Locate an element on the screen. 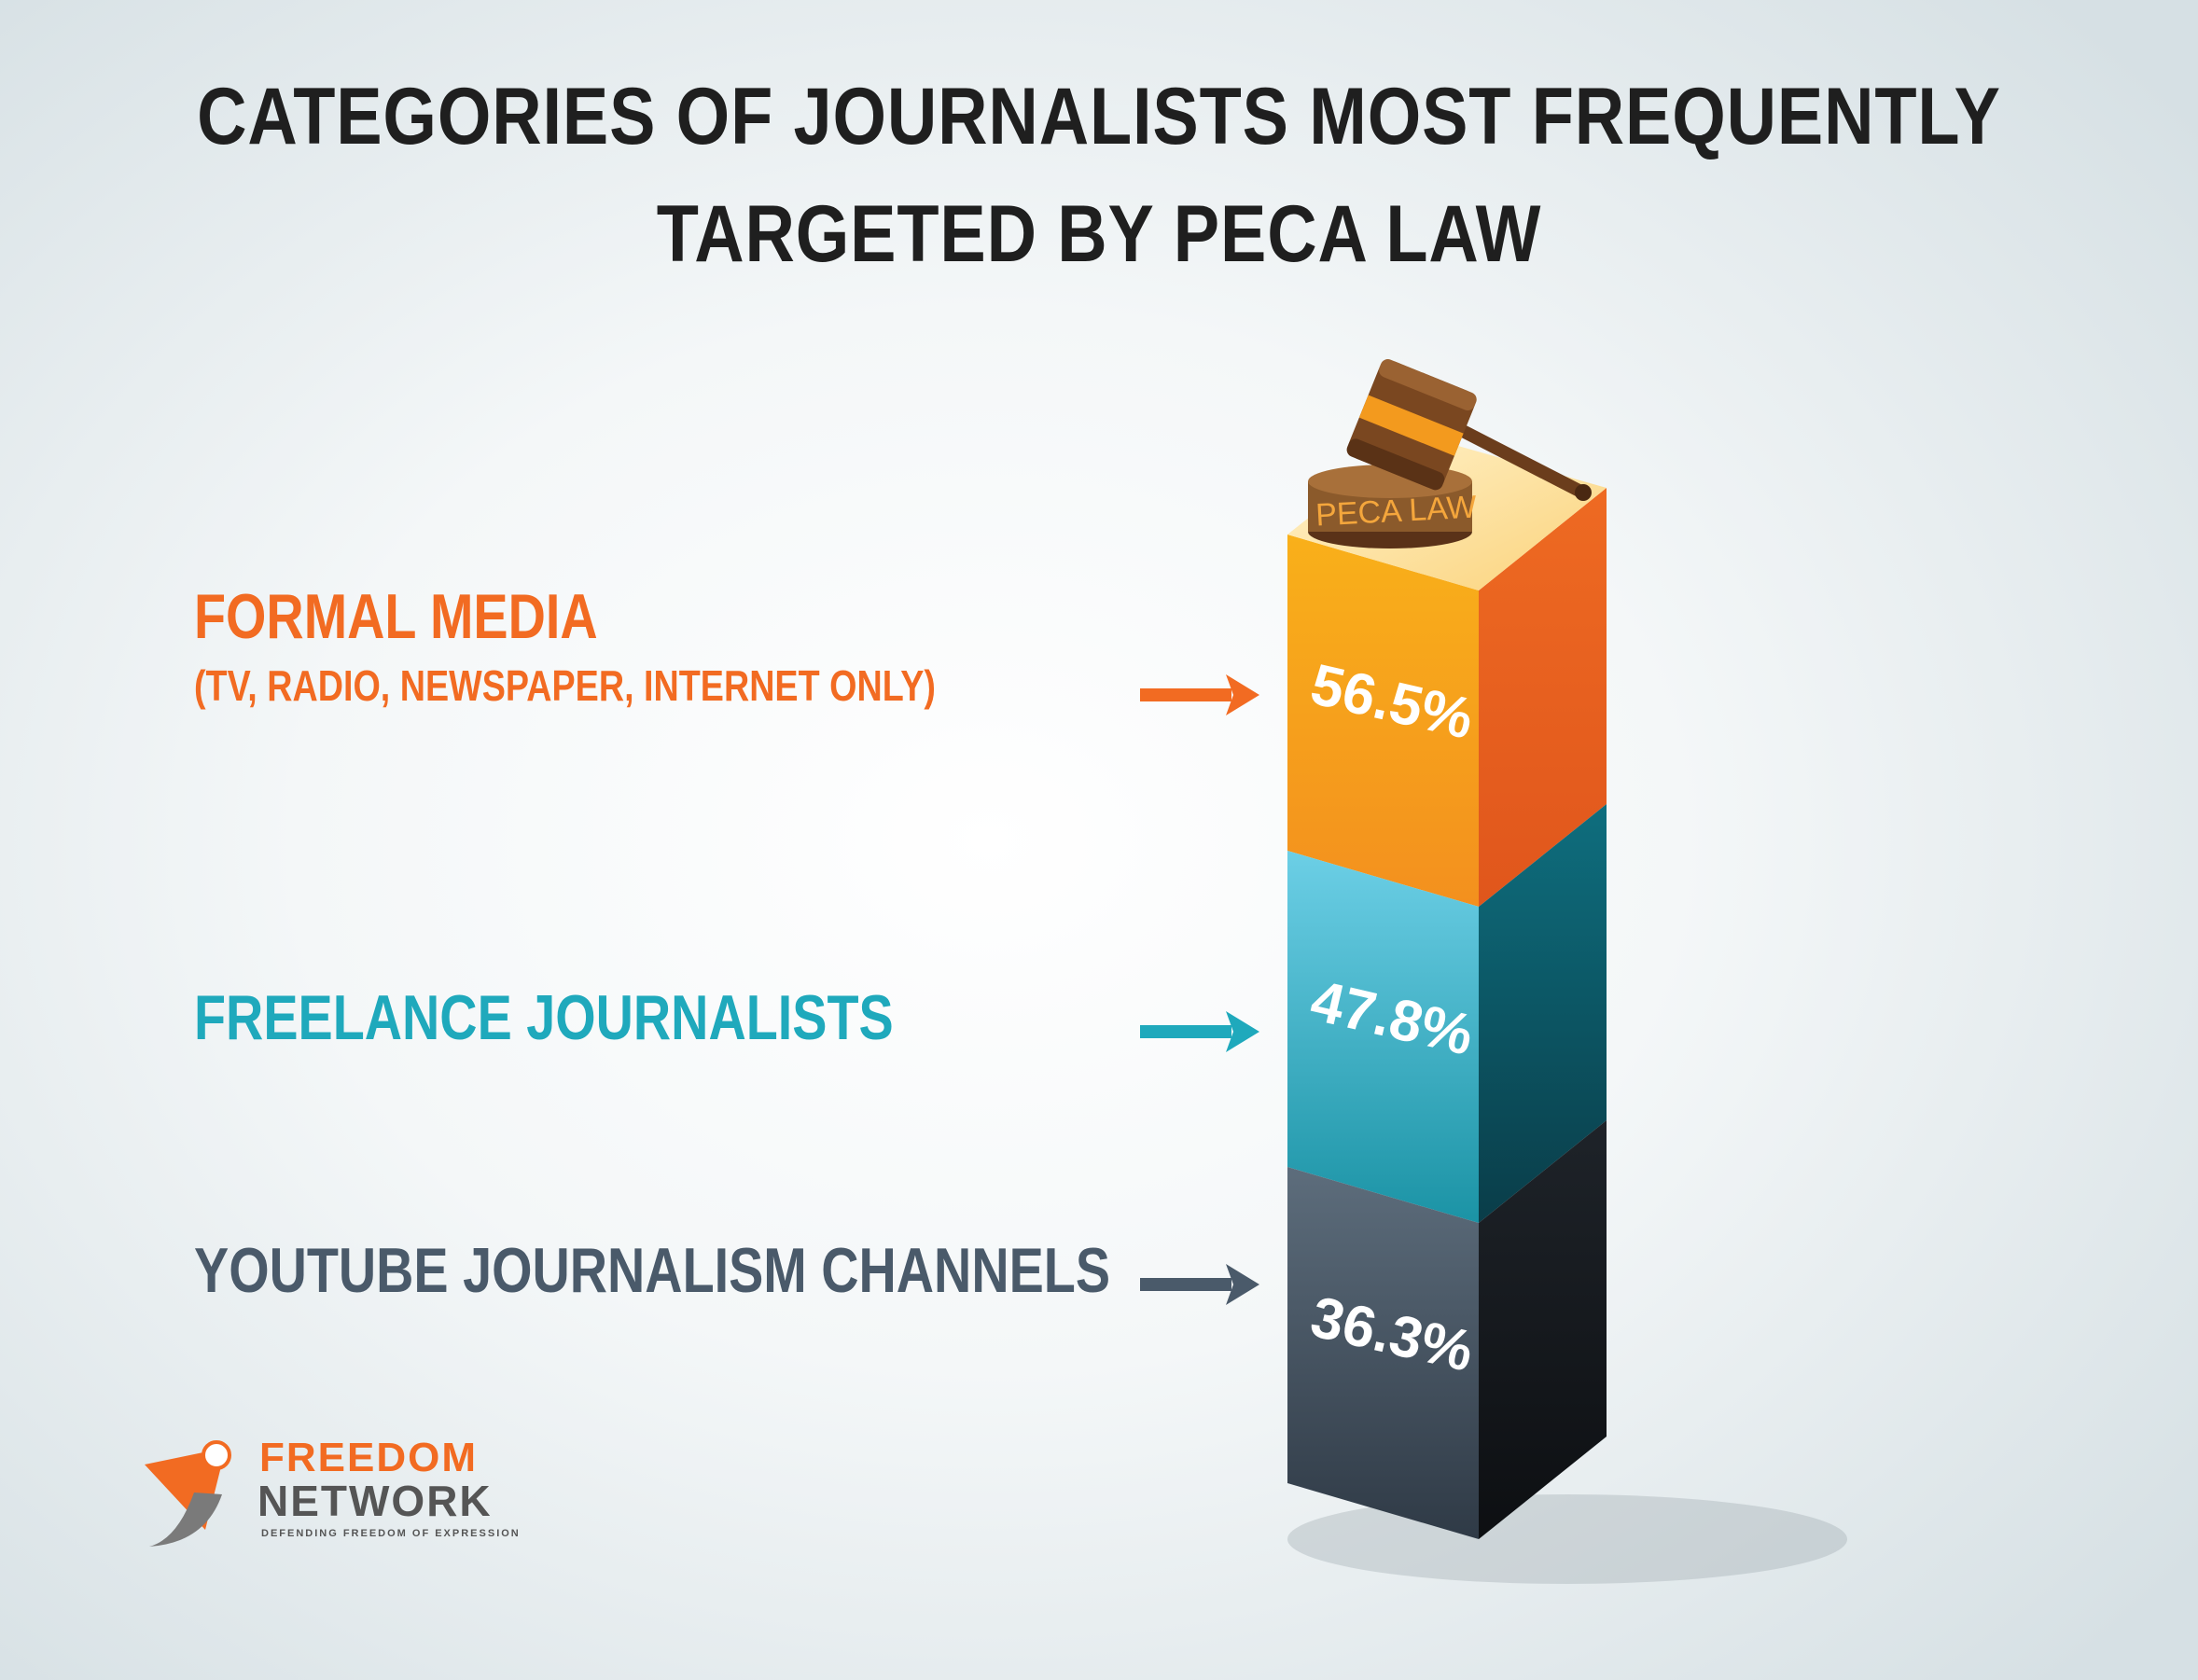 This screenshot has width=2198, height=1680. category-note-formal-media: (TV, RADIO, NEWSPAPER, INTERNET ONLY) is located at coordinates (565, 685).